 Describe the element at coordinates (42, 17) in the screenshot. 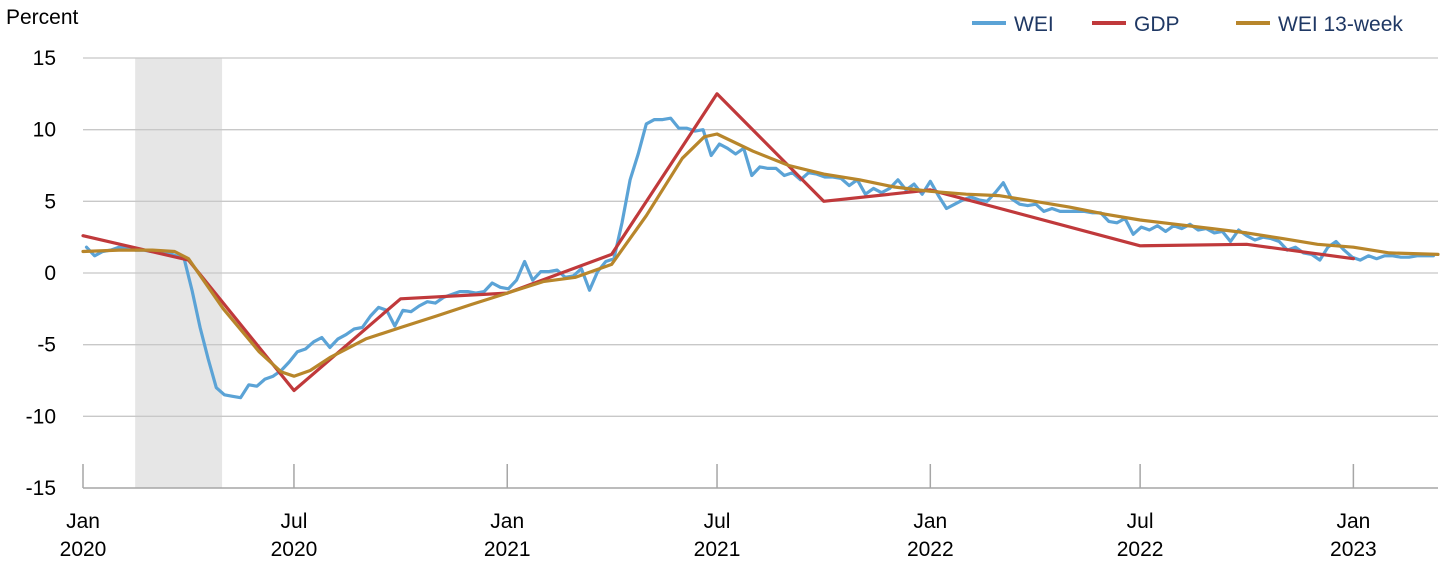

I see `y-axis-label: Percent` at that location.